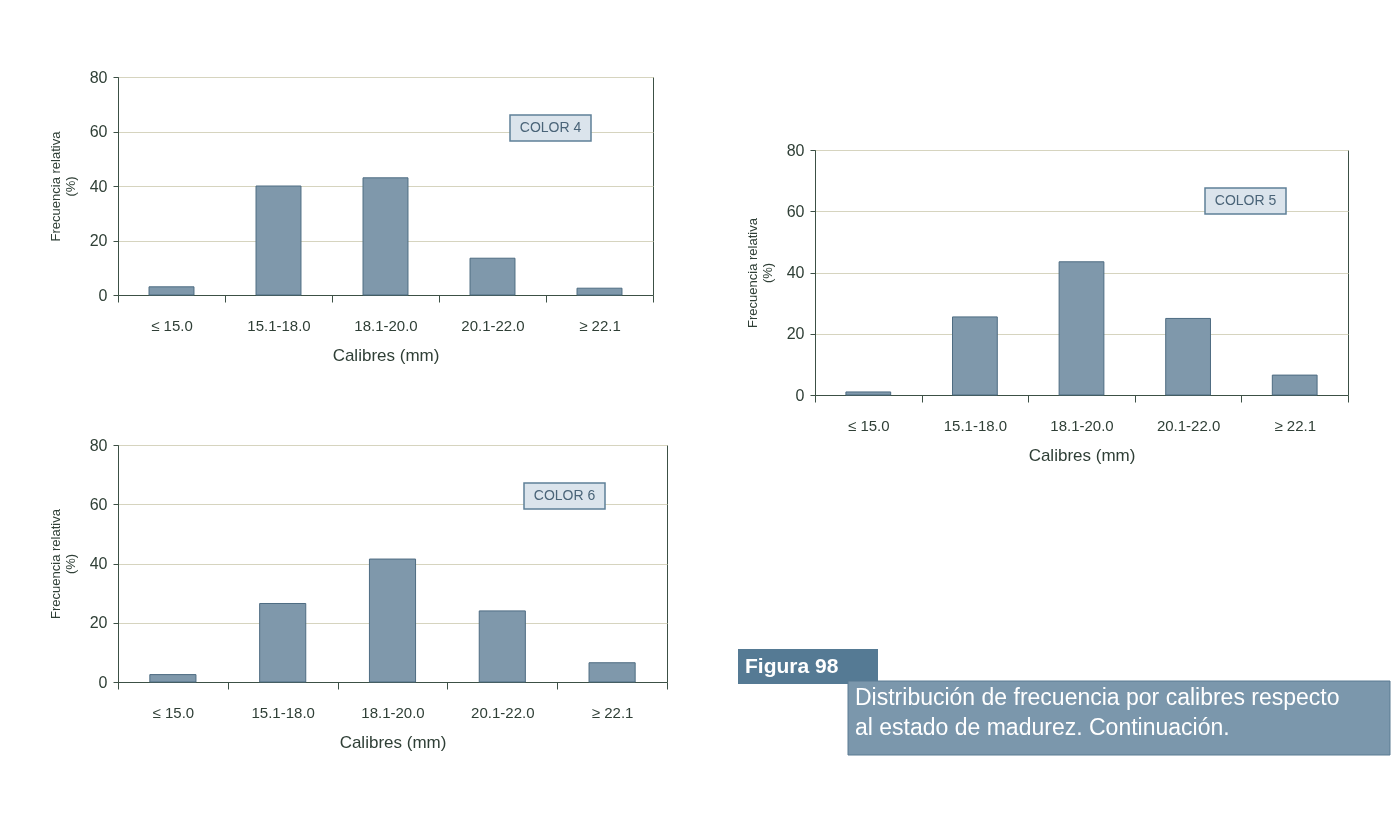 The height and width of the screenshot is (837, 1393). Describe the element at coordinates (1097, 712) in the screenshot. I see `text: Distribución de frecuencia por calibres respecto al estado de madurez. Continuación.` at that location.